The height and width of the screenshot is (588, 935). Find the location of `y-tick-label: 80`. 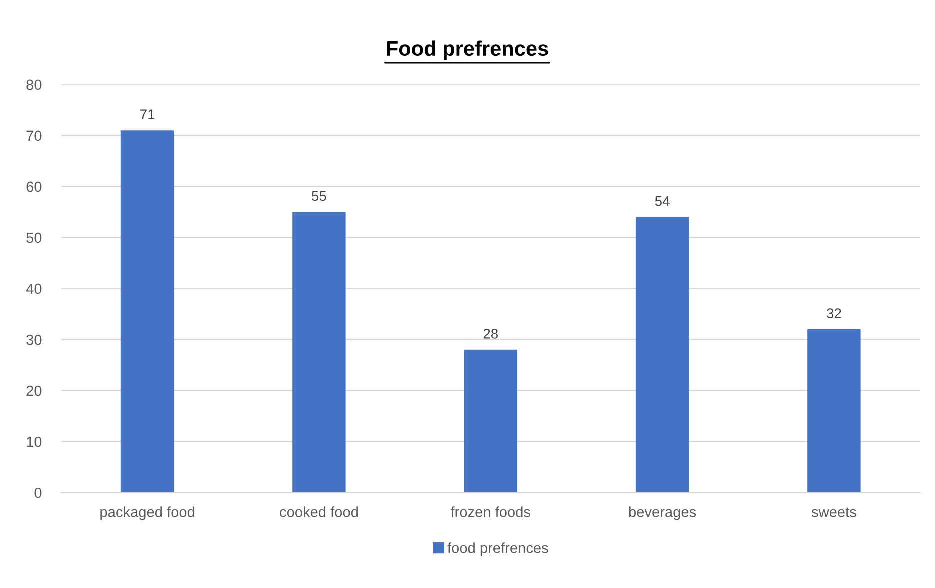

y-tick-label: 80 is located at coordinates (34, 85).